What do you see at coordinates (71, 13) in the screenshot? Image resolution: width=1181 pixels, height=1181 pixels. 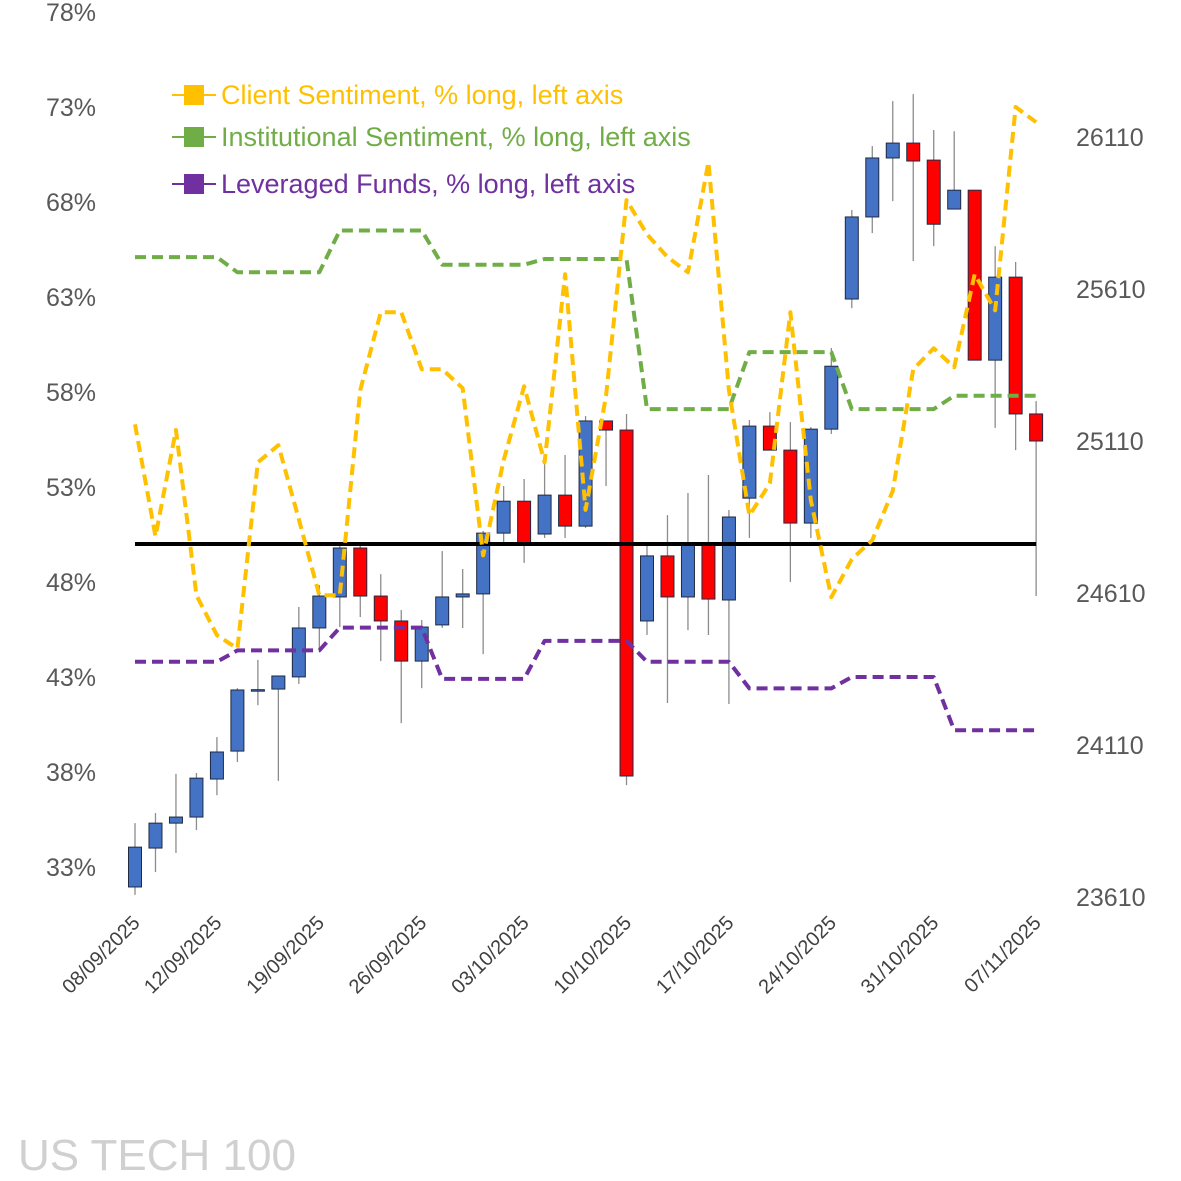 I see `left-tick-label: 78%` at bounding box center [71, 13].